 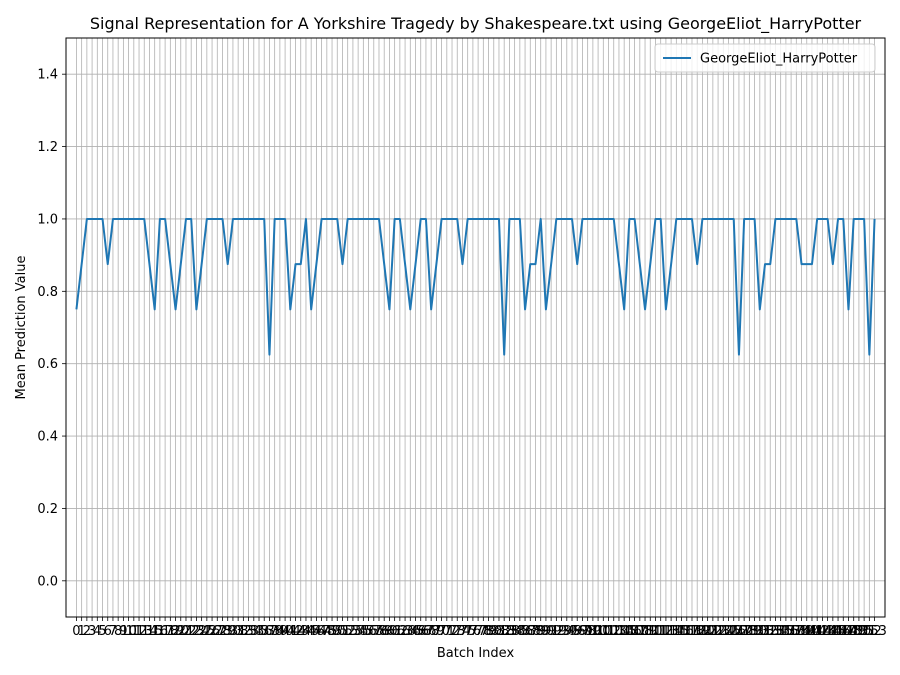 I want to click on x-tick-label: 122, so click(x=712, y=631).